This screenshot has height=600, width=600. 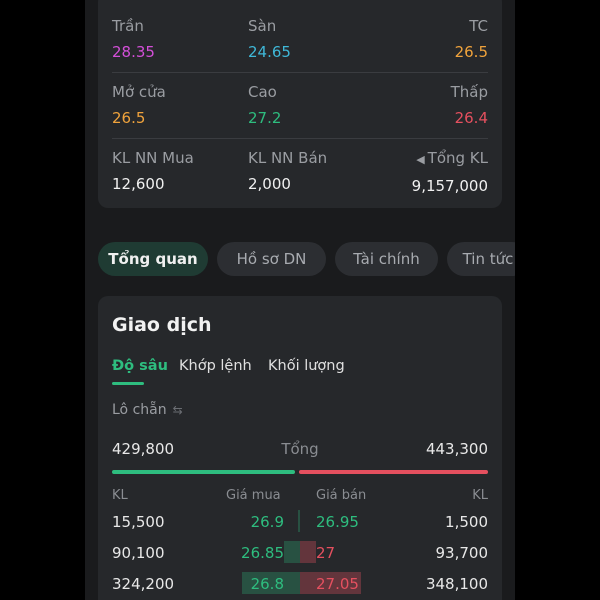 What do you see at coordinates (140, 366) in the screenshot?
I see `subtab-depth-label: Độ sâu` at bounding box center [140, 366].